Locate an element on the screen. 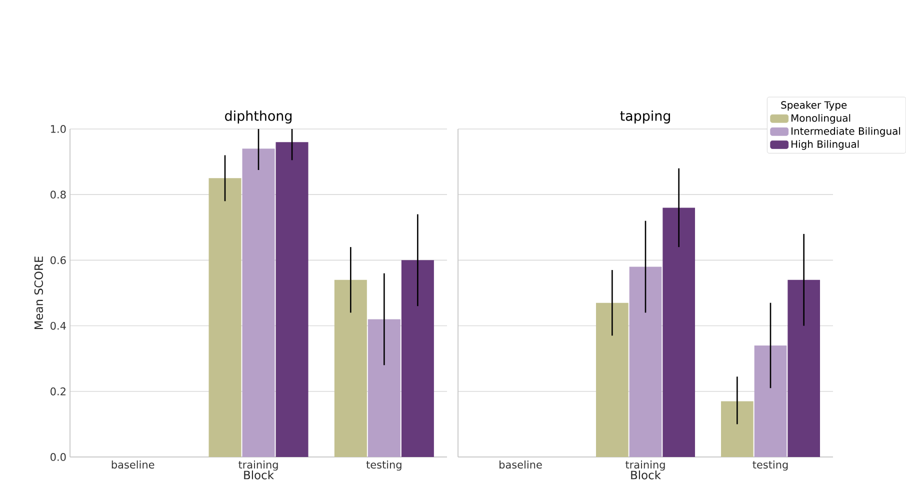  y-tick-label: 0.0 is located at coordinates (58, 457).